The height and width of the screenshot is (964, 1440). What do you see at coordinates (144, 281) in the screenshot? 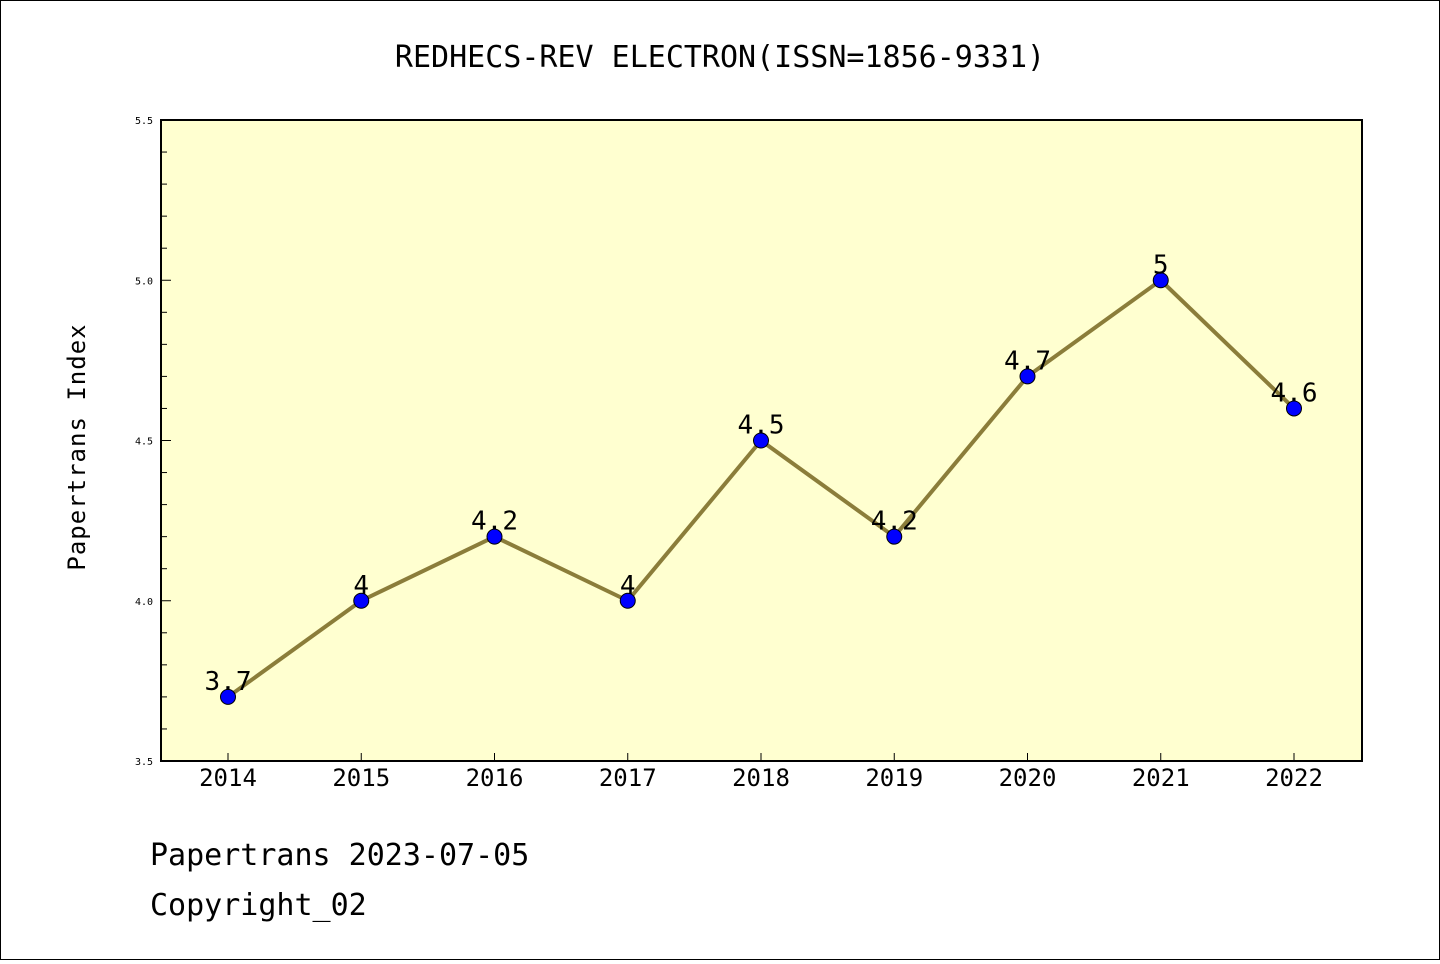
I see `y-tick-label: 5.0` at bounding box center [144, 281].